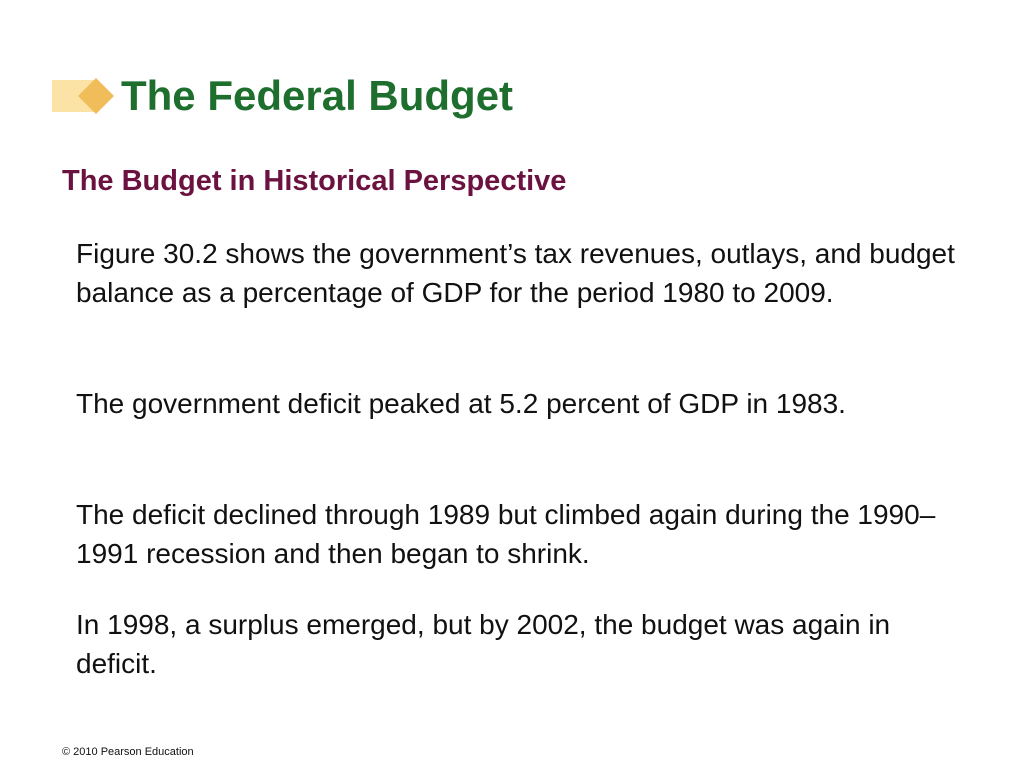 The width and height of the screenshot is (1024, 768). What do you see at coordinates (128, 752) in the screenshot?
I see `copyright-footer: © 2010 Pearson Education` at bounding box center [128, 752].